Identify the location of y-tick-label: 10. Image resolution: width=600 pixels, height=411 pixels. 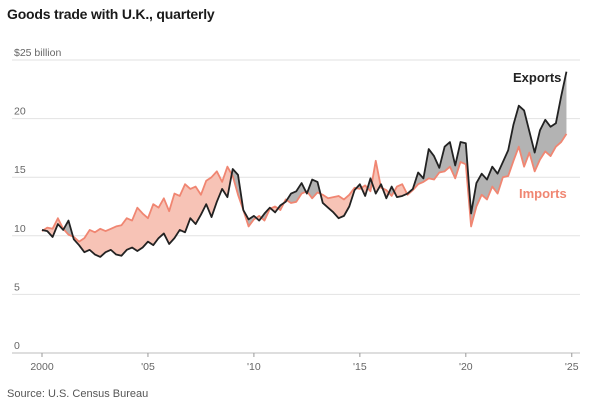
(20, 229).